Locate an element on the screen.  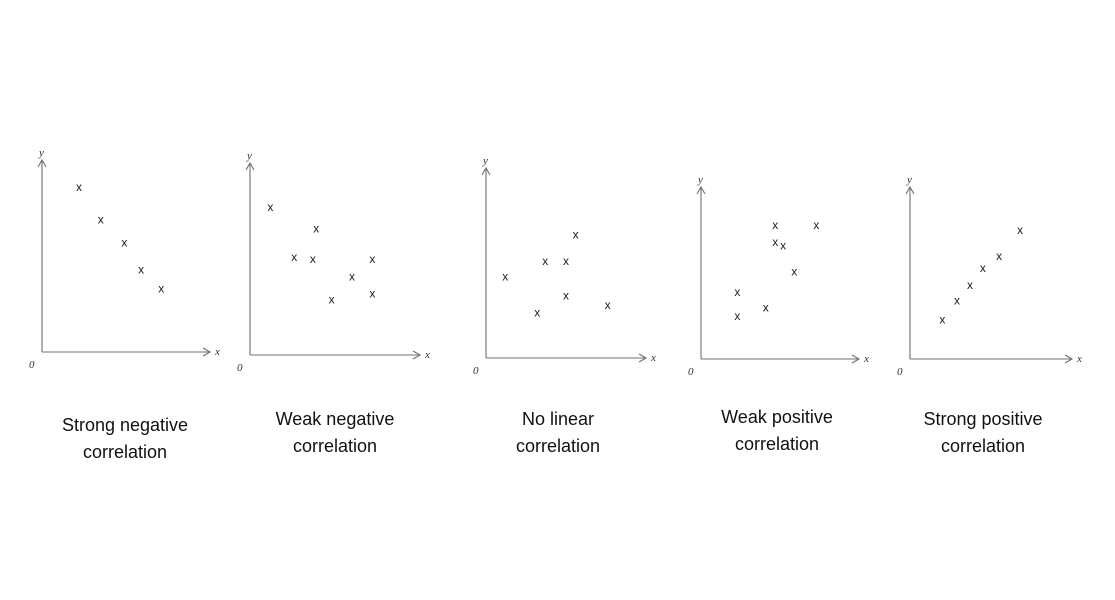
caption-line-1: Strong negative is located at coordinates (125, 425).